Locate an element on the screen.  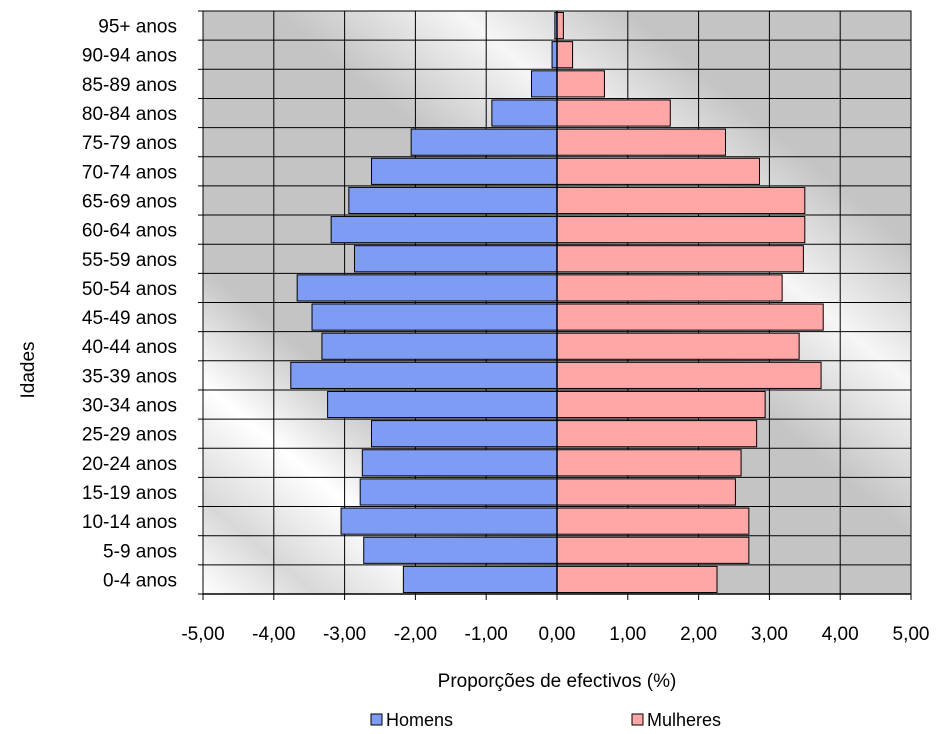
legend: Homens Mulheres is located at coordinates (545, 720).